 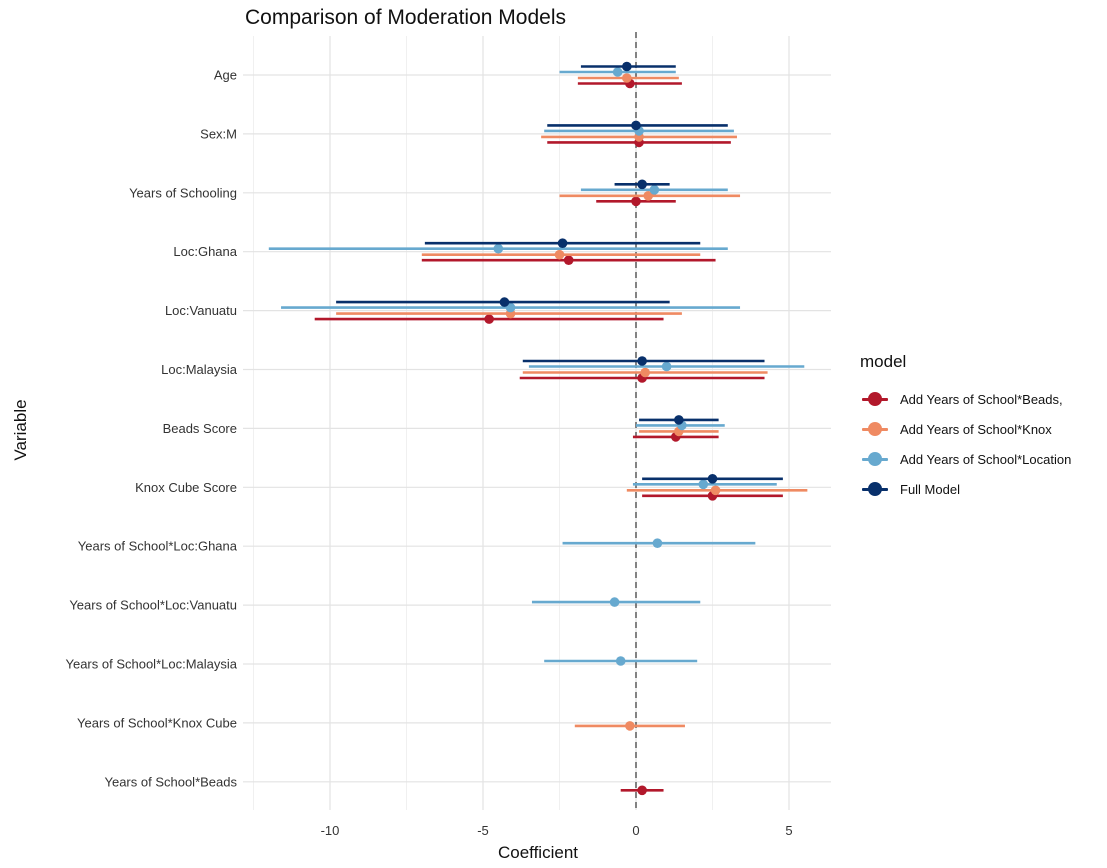 What do you see at coordinates (157, 722) in the screenshot?
I see `y-tick-label: Years of School*Knox Cube` at bounding box center [157, 722].